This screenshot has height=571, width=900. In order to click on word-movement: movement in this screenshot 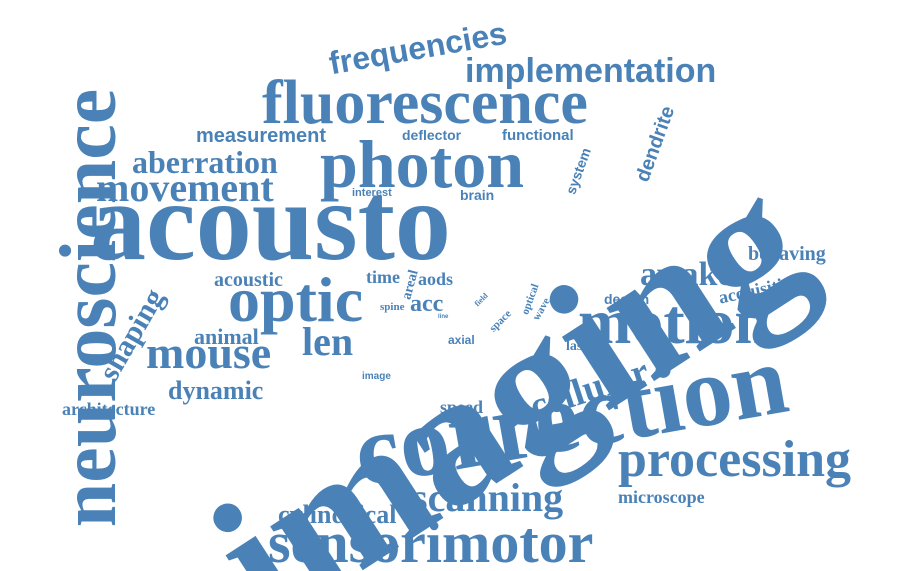, I will do `click(185, 187)`.